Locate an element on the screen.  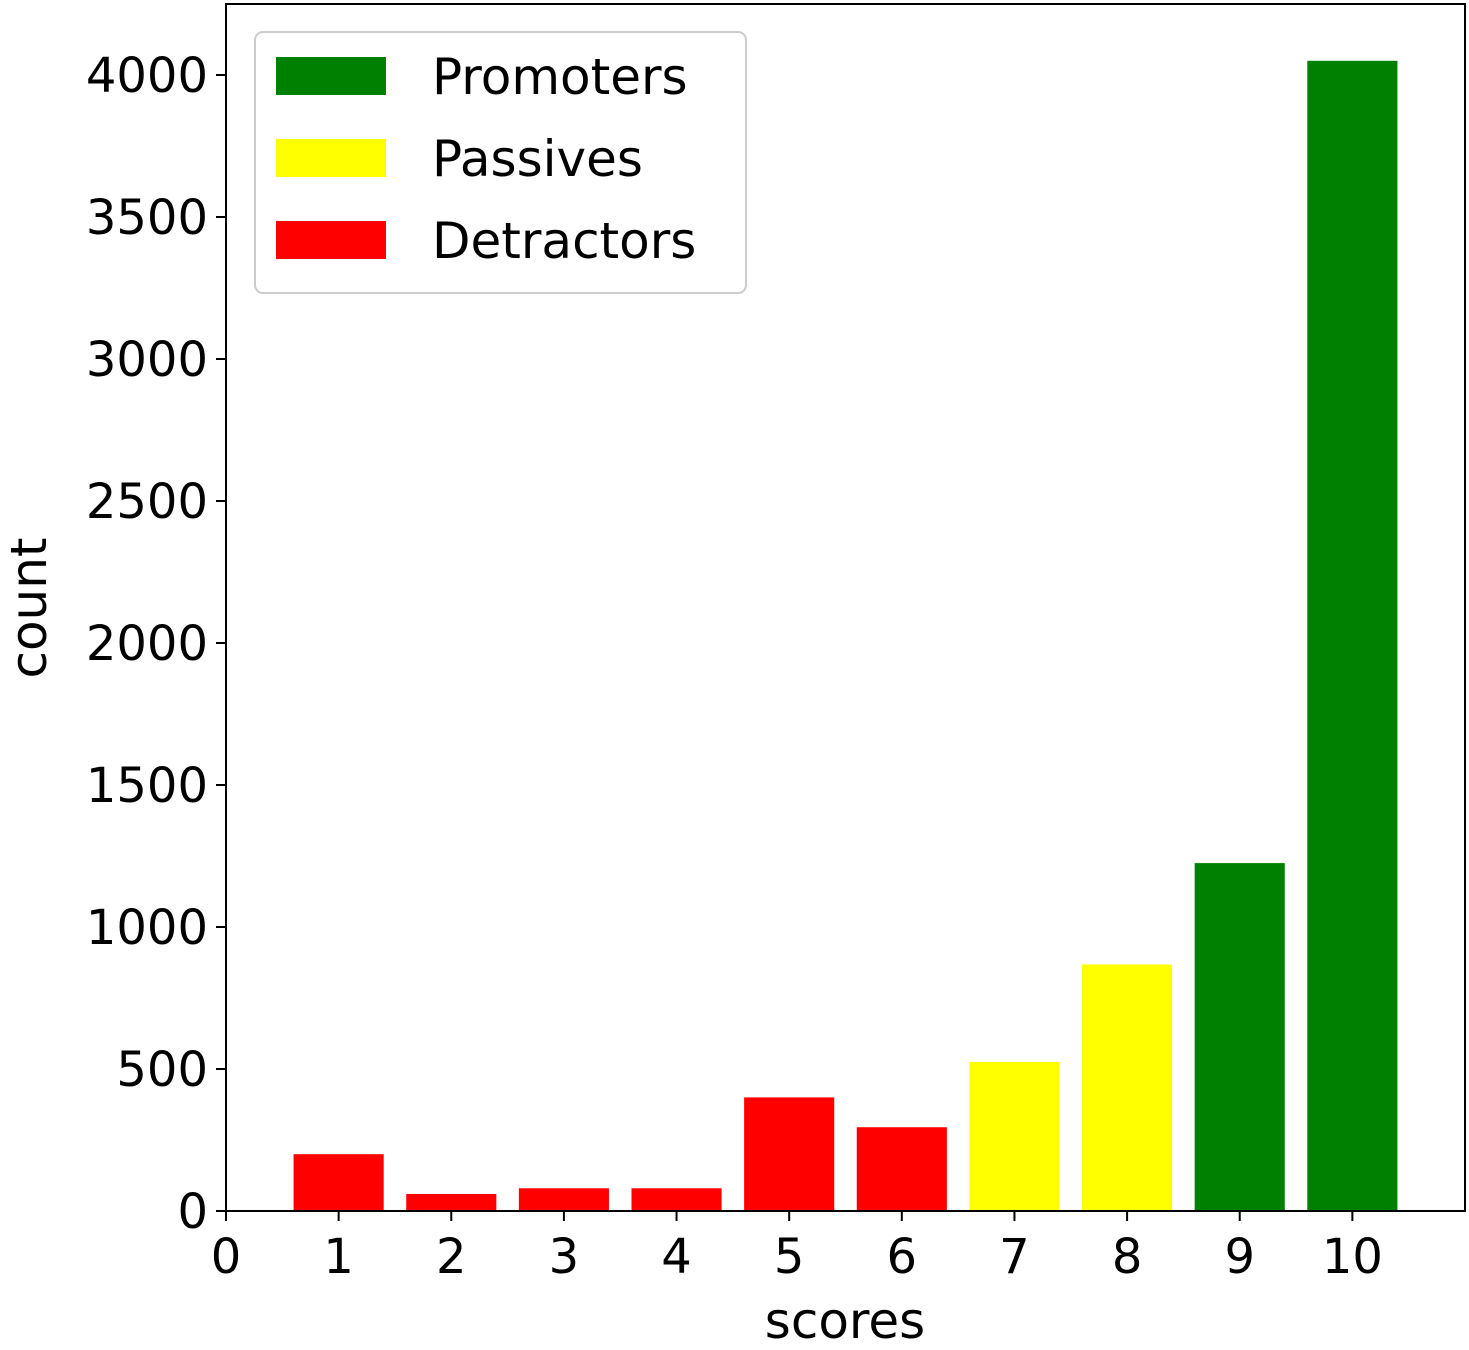
x-tick-label: 1 is located at coordinates (338, 1257).